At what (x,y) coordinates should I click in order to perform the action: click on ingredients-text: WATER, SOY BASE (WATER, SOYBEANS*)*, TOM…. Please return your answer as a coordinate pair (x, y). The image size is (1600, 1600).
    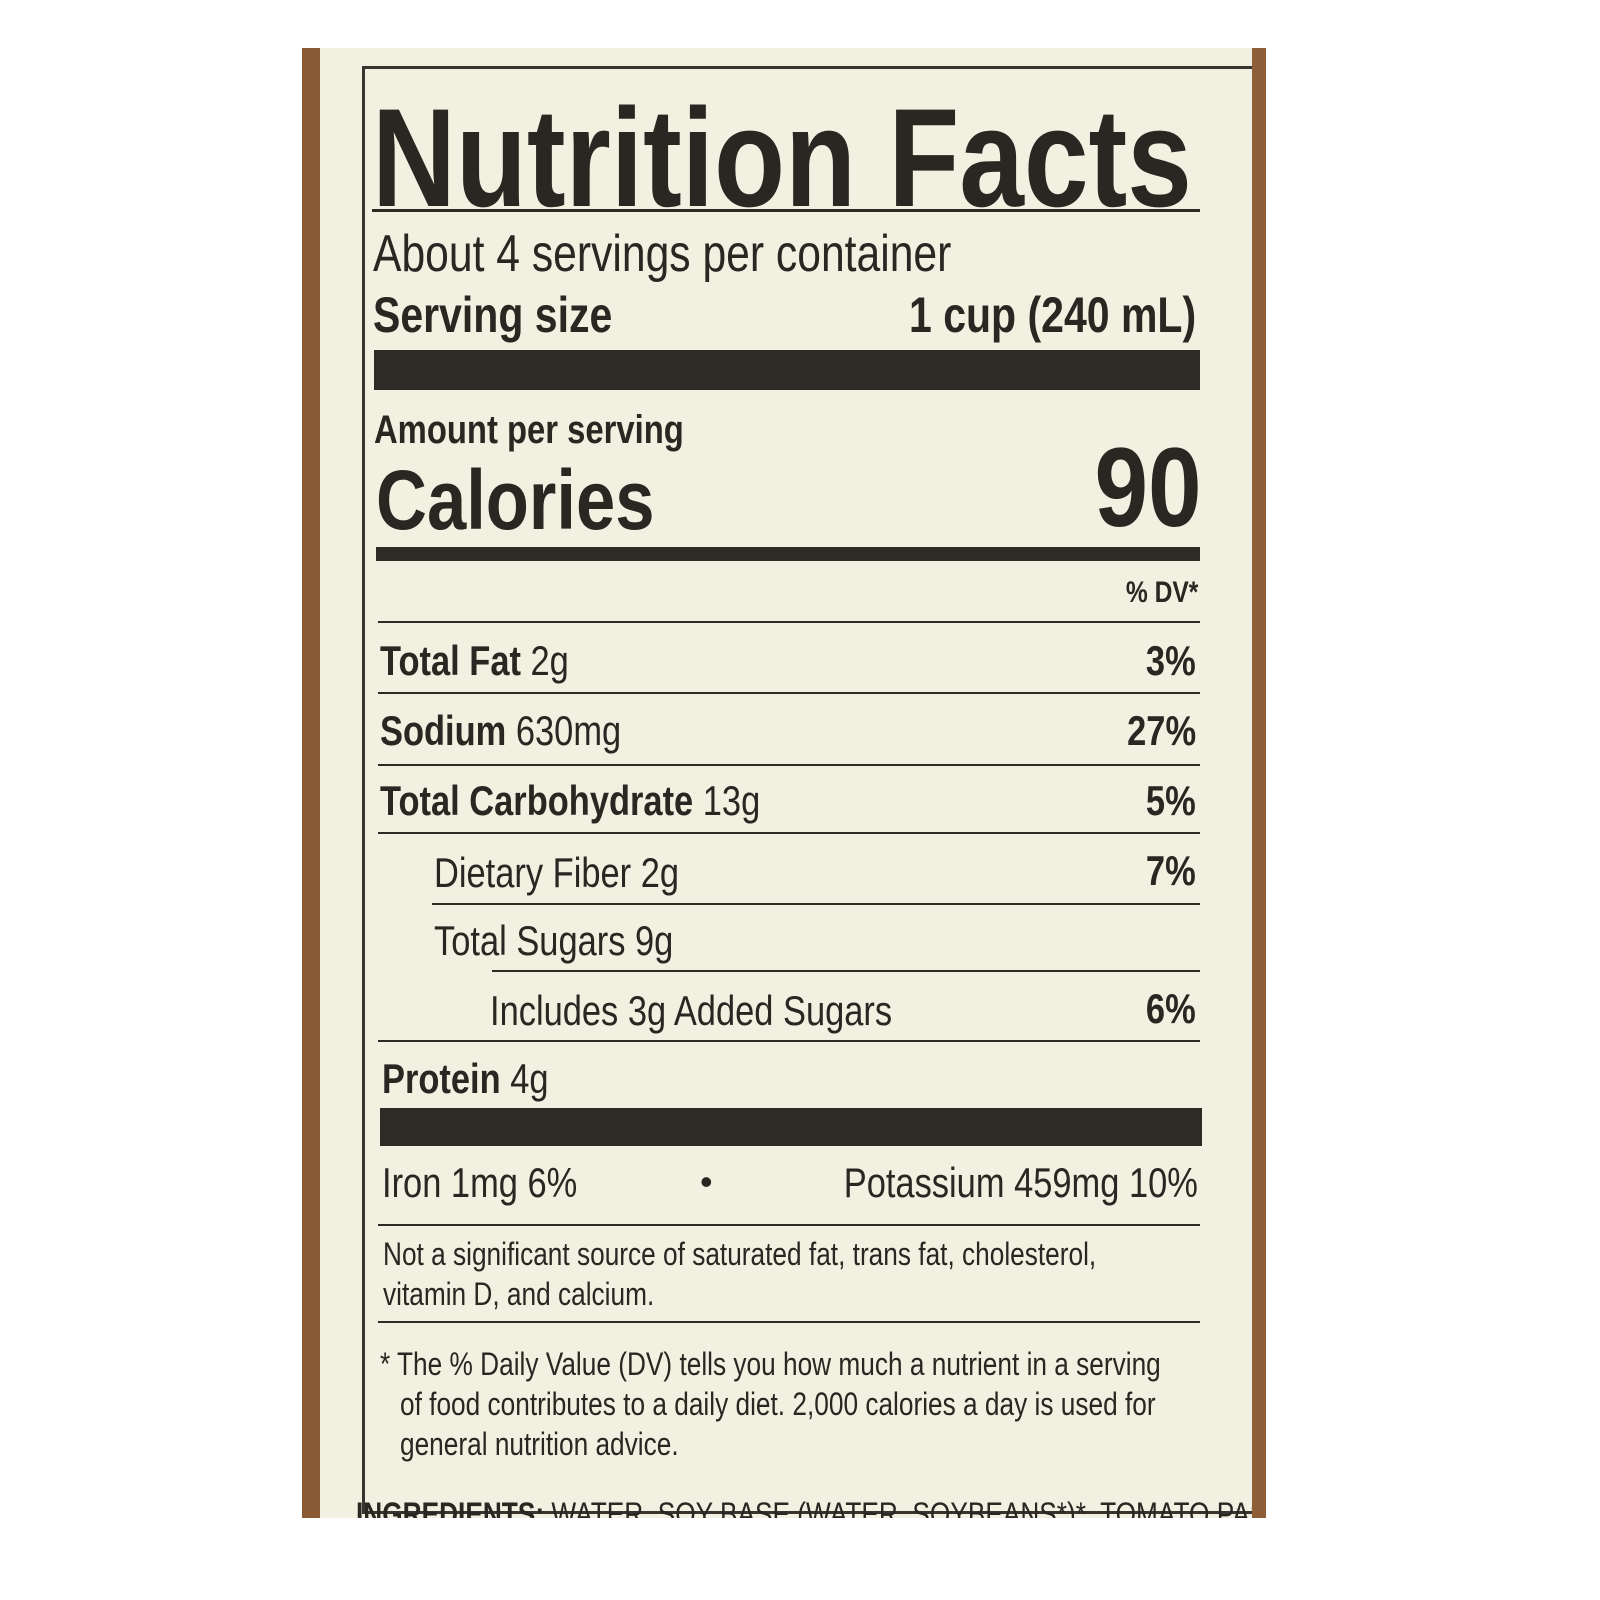
    Looking at the image, I should click on (901, 1509).